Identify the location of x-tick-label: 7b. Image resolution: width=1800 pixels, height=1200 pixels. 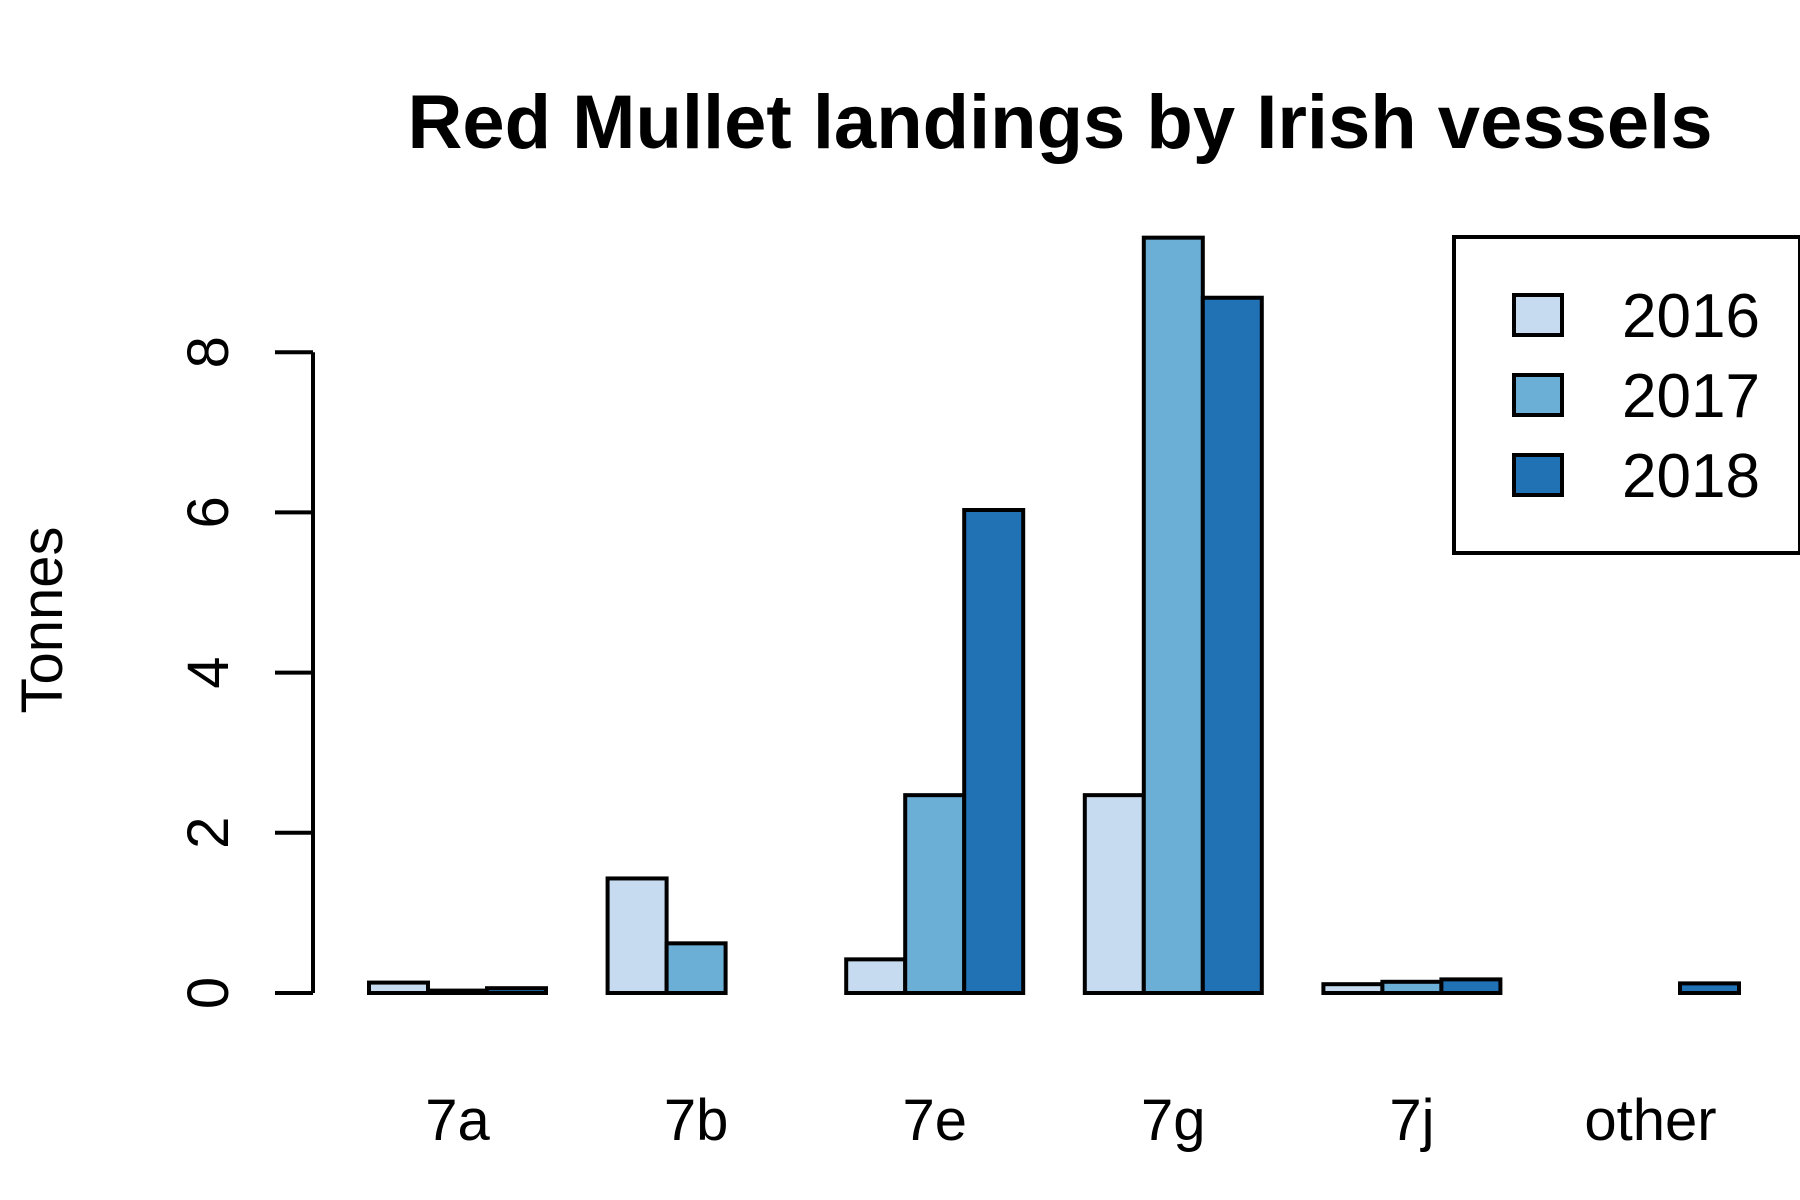
(696, 1120).